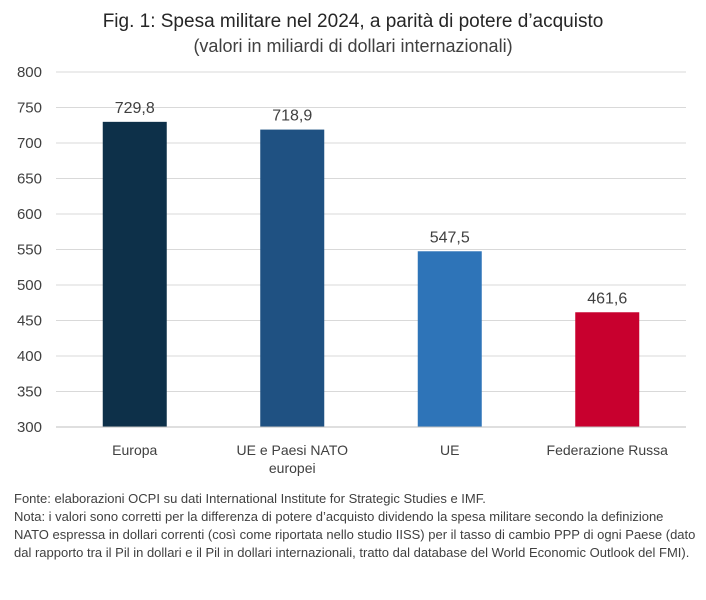 The height and width of the screenshot is (600, 706). I want to click on y-axis-ticks: 300 350 400 450 500 550 600 650 700 750 800, so click(29, 250).